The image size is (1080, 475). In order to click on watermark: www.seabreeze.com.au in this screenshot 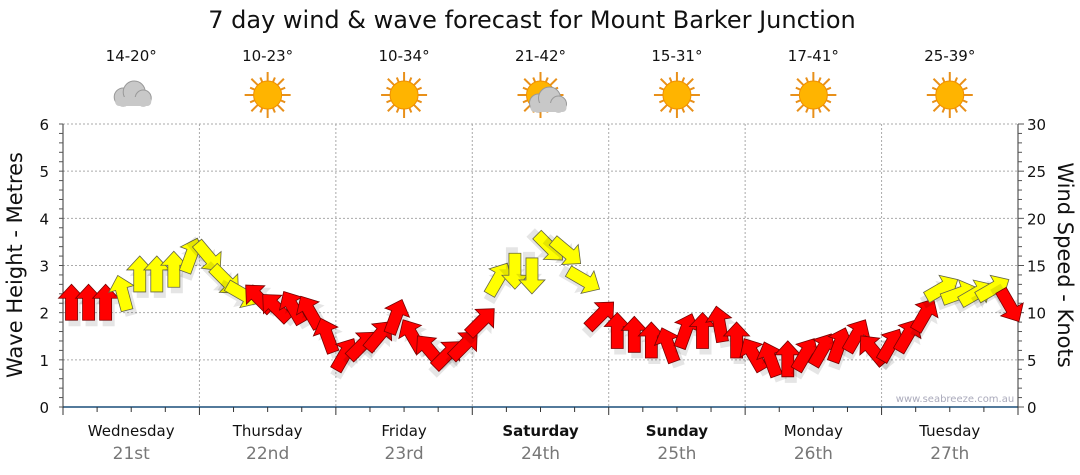, I will do `click(955, 399)`.